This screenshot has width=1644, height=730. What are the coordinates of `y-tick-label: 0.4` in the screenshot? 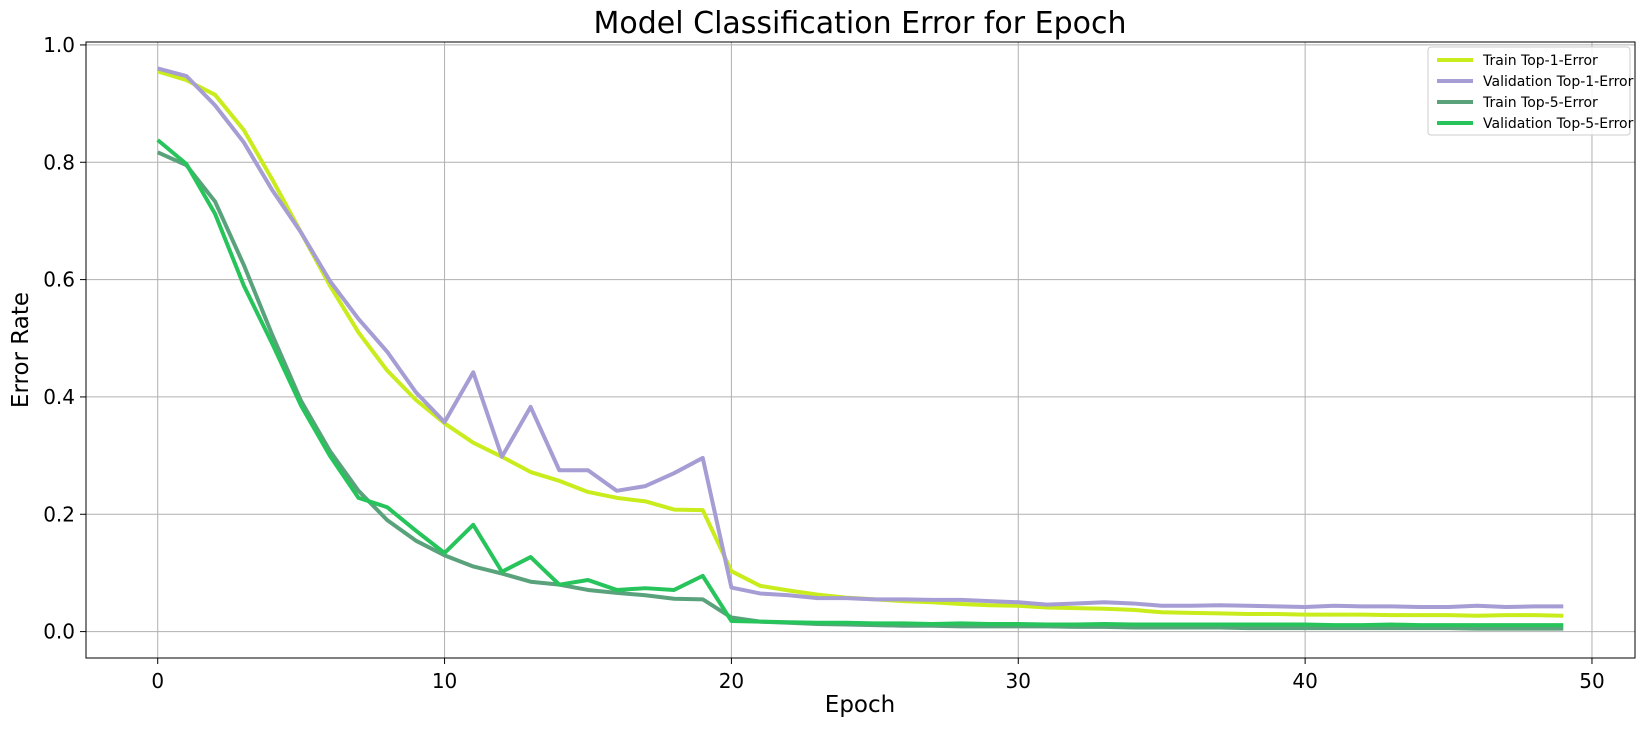 It's located at (59, 397).